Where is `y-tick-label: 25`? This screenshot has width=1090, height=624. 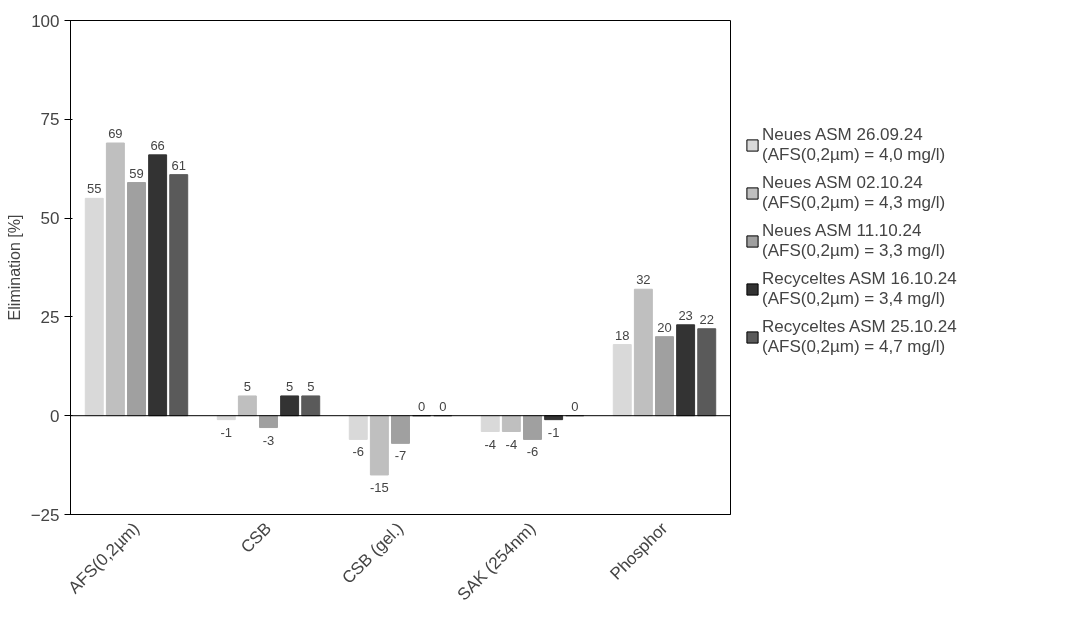
y-tick-label: 25 is located at coordinates (50, 317).